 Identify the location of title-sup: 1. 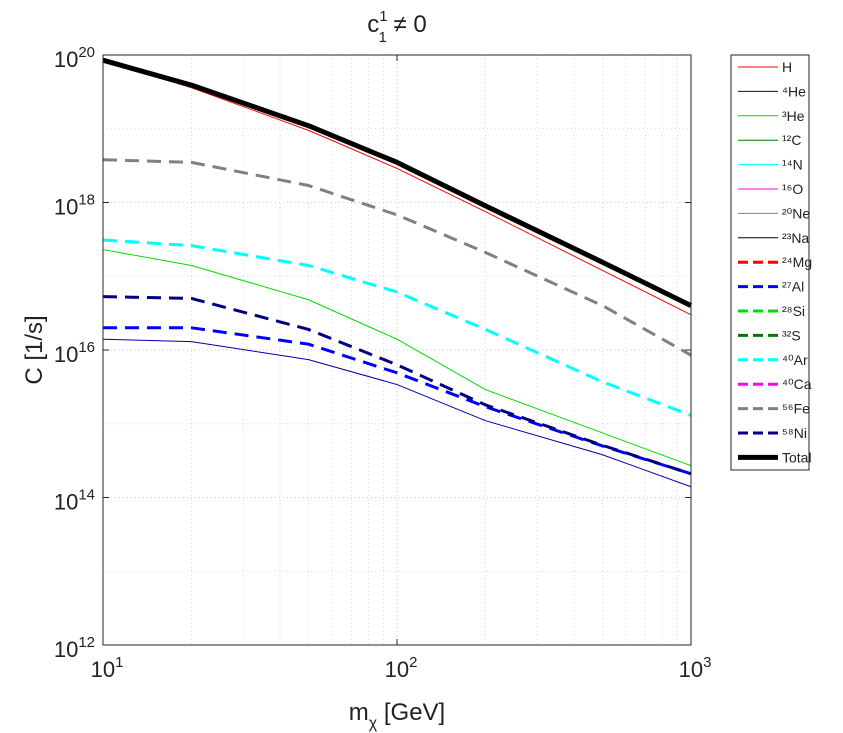
(383, 16).